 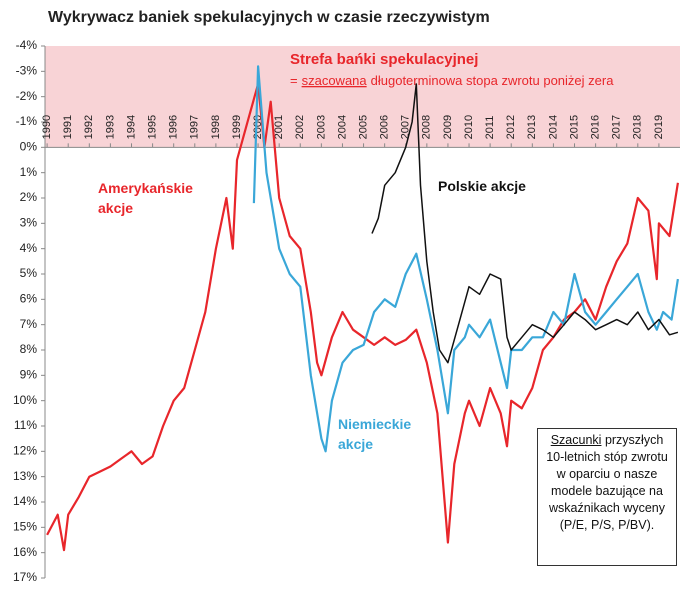 What do you see at coordinates (29, 299) in the screenshot?
I see `y-tick-label: 6%` at bounding box center [29, 299].